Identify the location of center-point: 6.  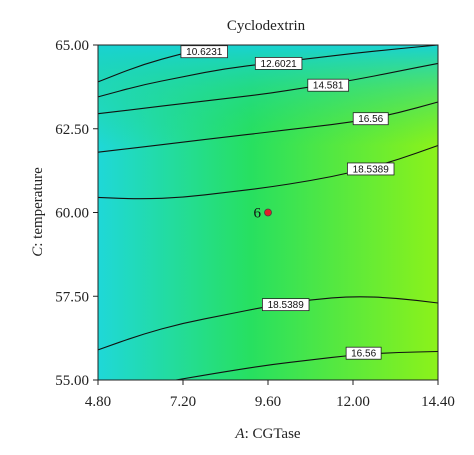
(263, 214).